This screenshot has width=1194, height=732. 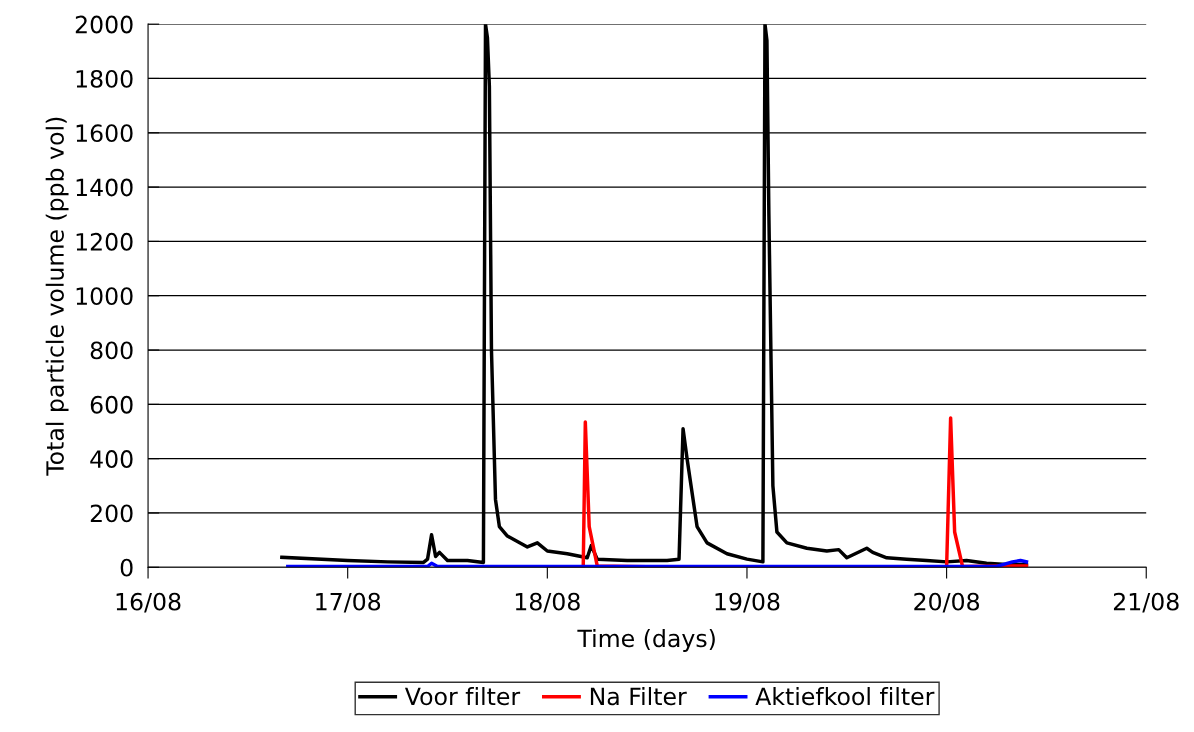 I want to click on legend-label: Voor filter, so click(x=462, y=696).